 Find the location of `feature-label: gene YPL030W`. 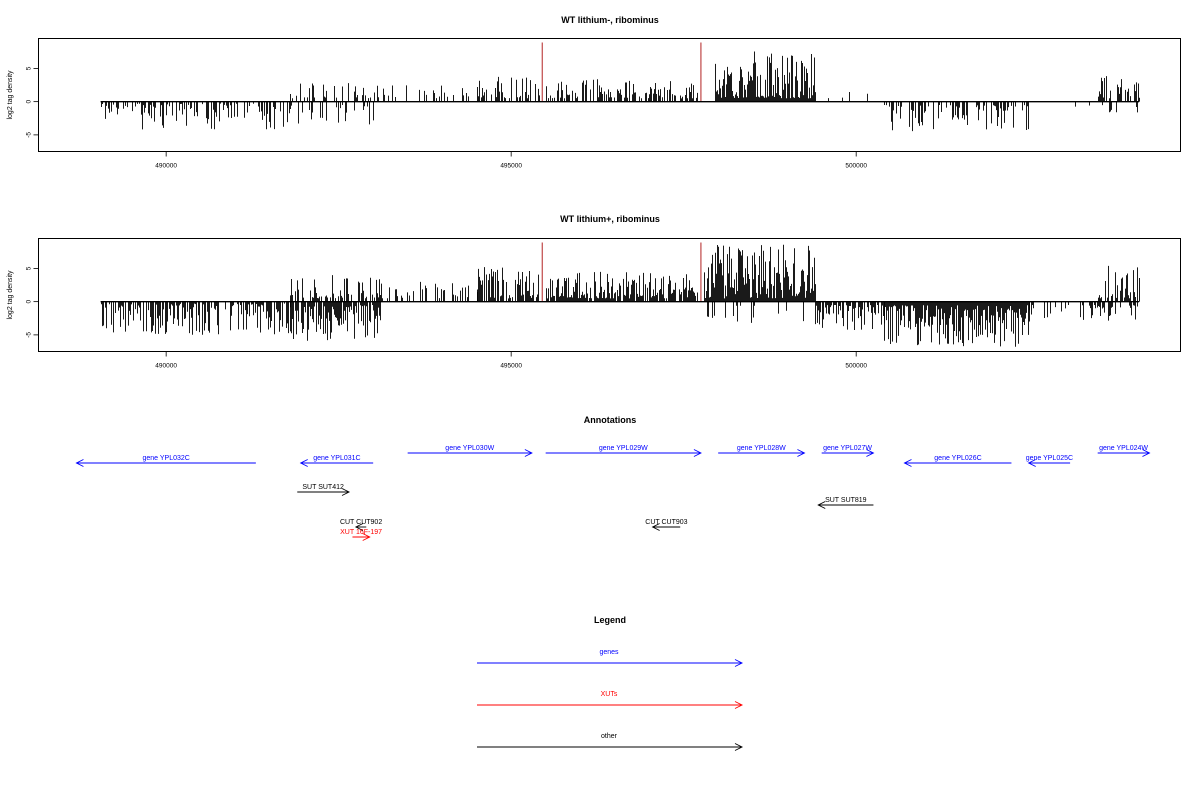

feature-label: gene YPL030W is located at coordinates (469, 448).